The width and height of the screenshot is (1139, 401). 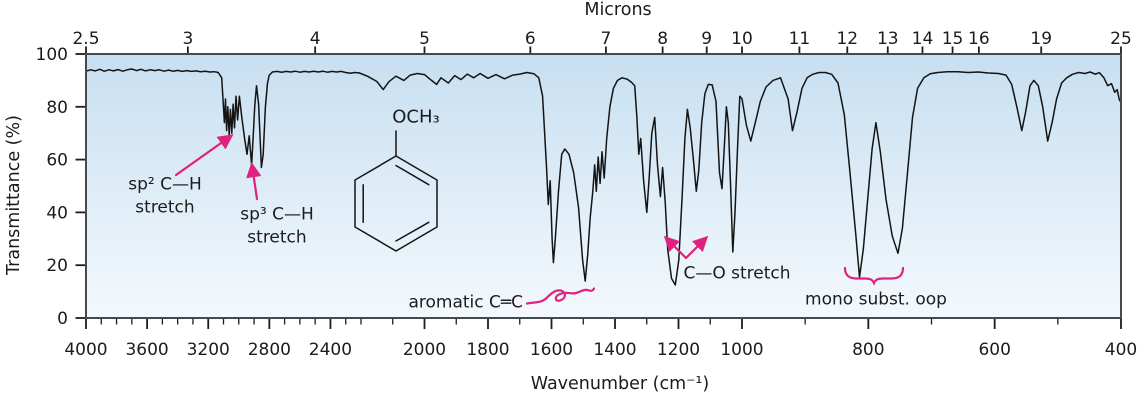 I want to click on svg-text: 40, so click(x=57, y=213).